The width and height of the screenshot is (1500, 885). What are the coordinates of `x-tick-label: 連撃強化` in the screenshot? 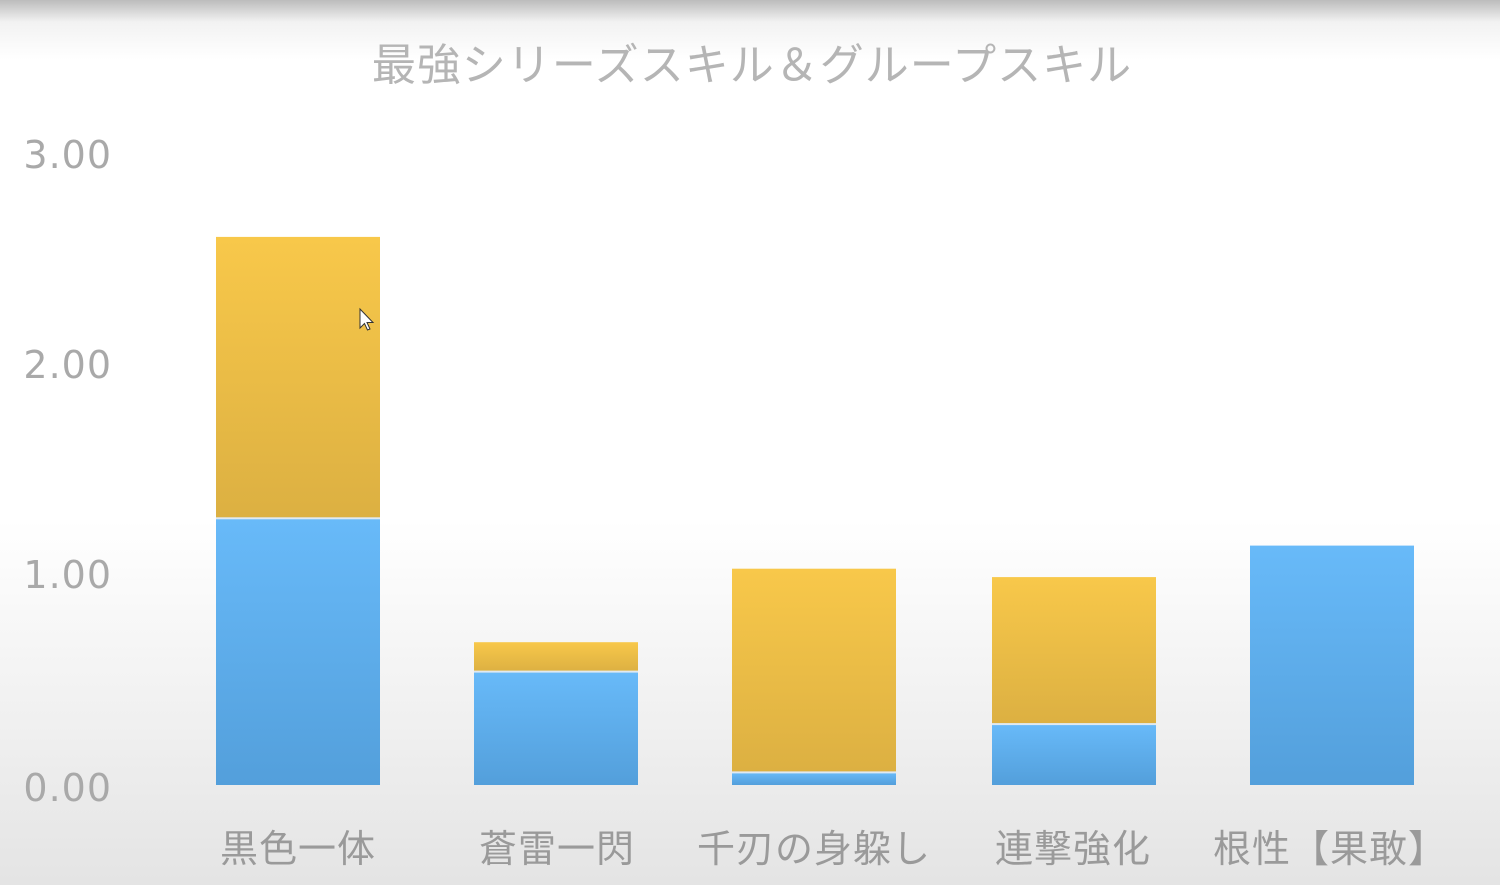 It's located at (1073, 849).